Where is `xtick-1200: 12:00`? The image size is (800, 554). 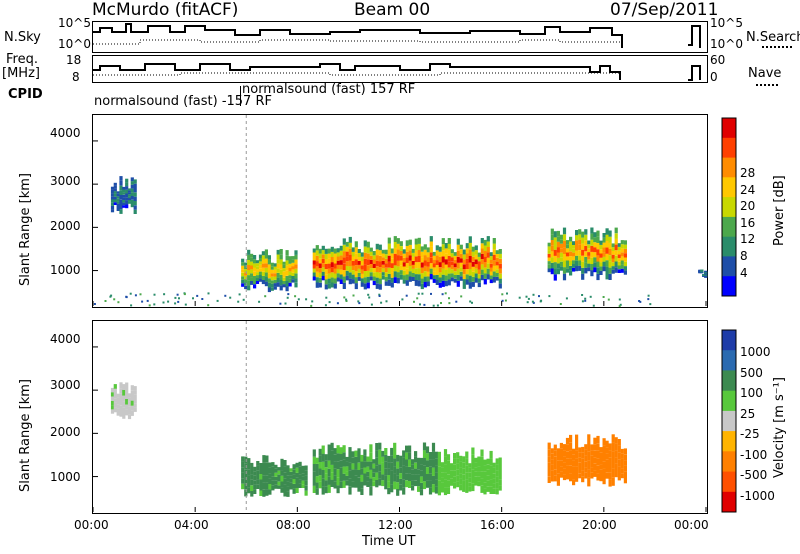
xtick-1200: 12:00 is located at coordinates (395, 525).